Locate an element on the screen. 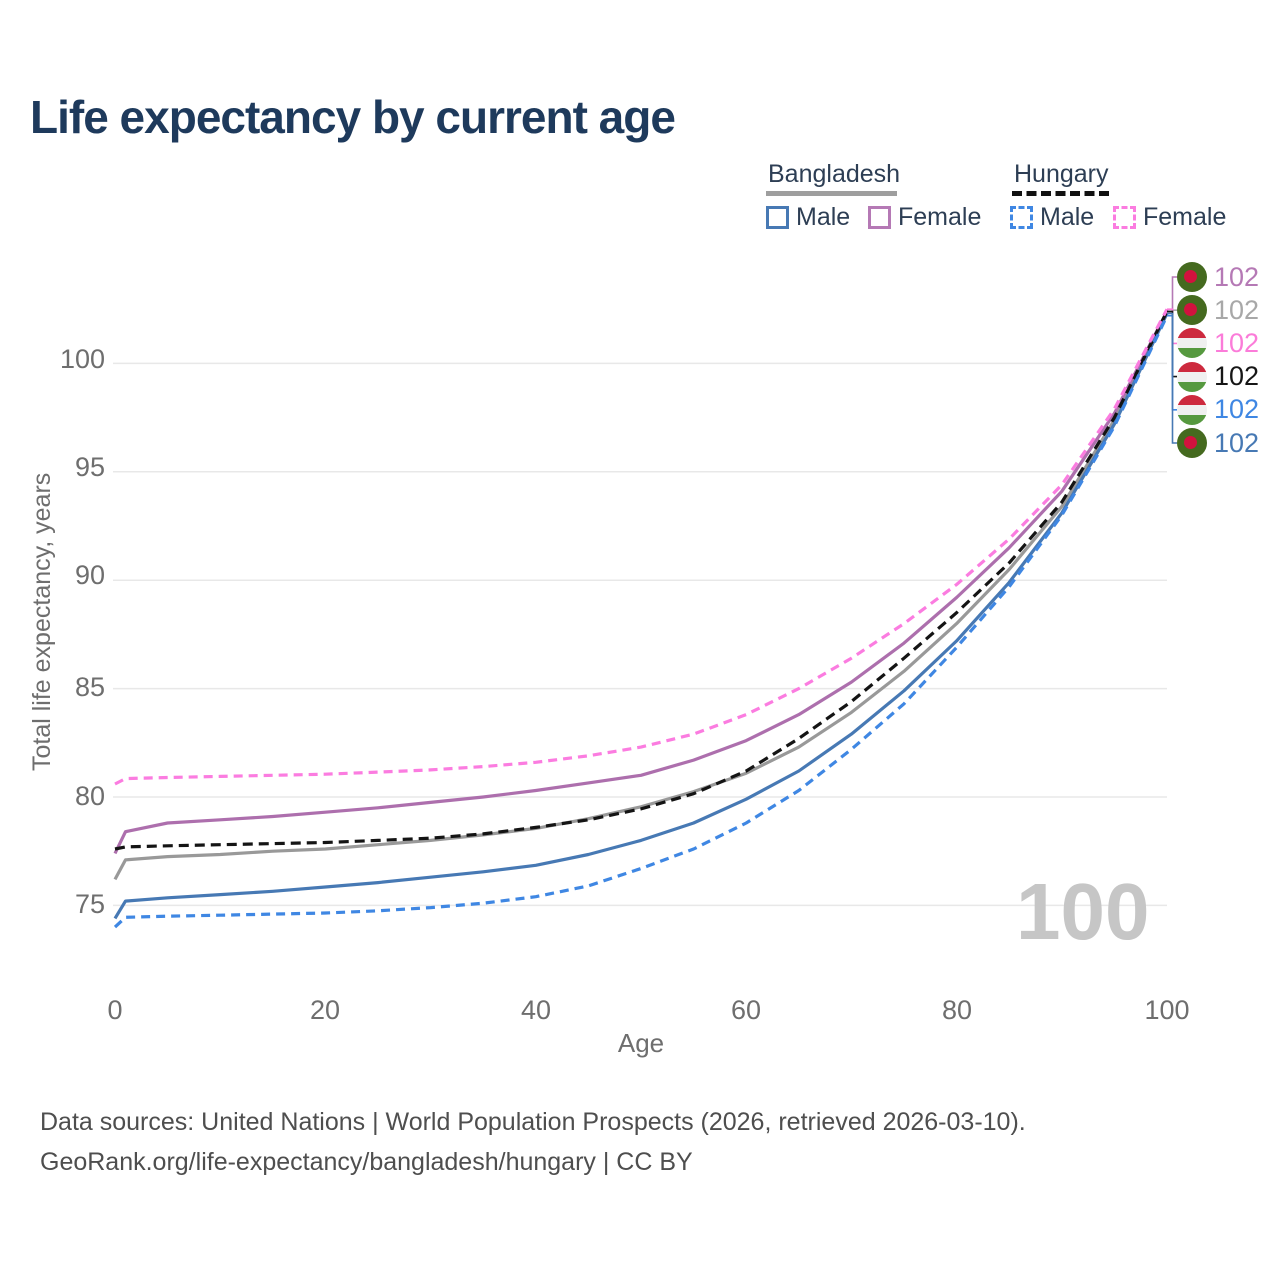  x-tick-100: 100 is located at coordinates (1167, 1010).